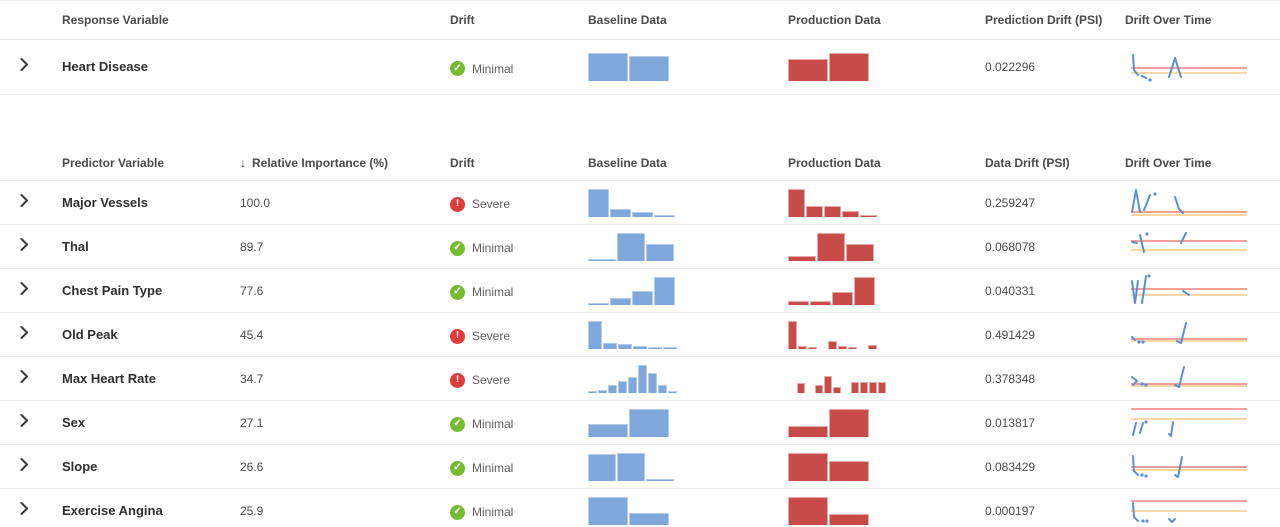 The width and height of the screenshot is (1280, 527). I want to click on variable-name: Sex, so click(74, 422).